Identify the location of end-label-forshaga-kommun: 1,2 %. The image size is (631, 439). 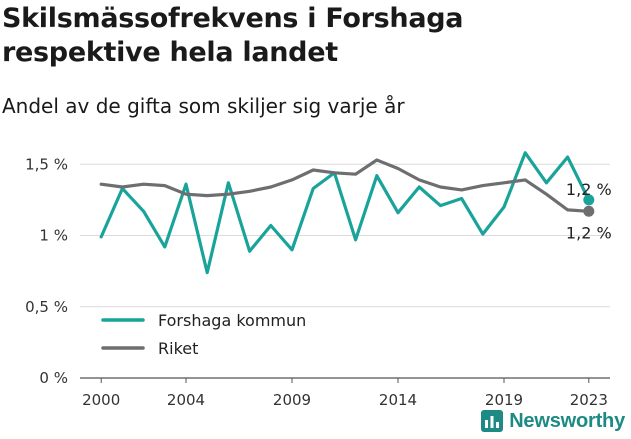
(589, 189).